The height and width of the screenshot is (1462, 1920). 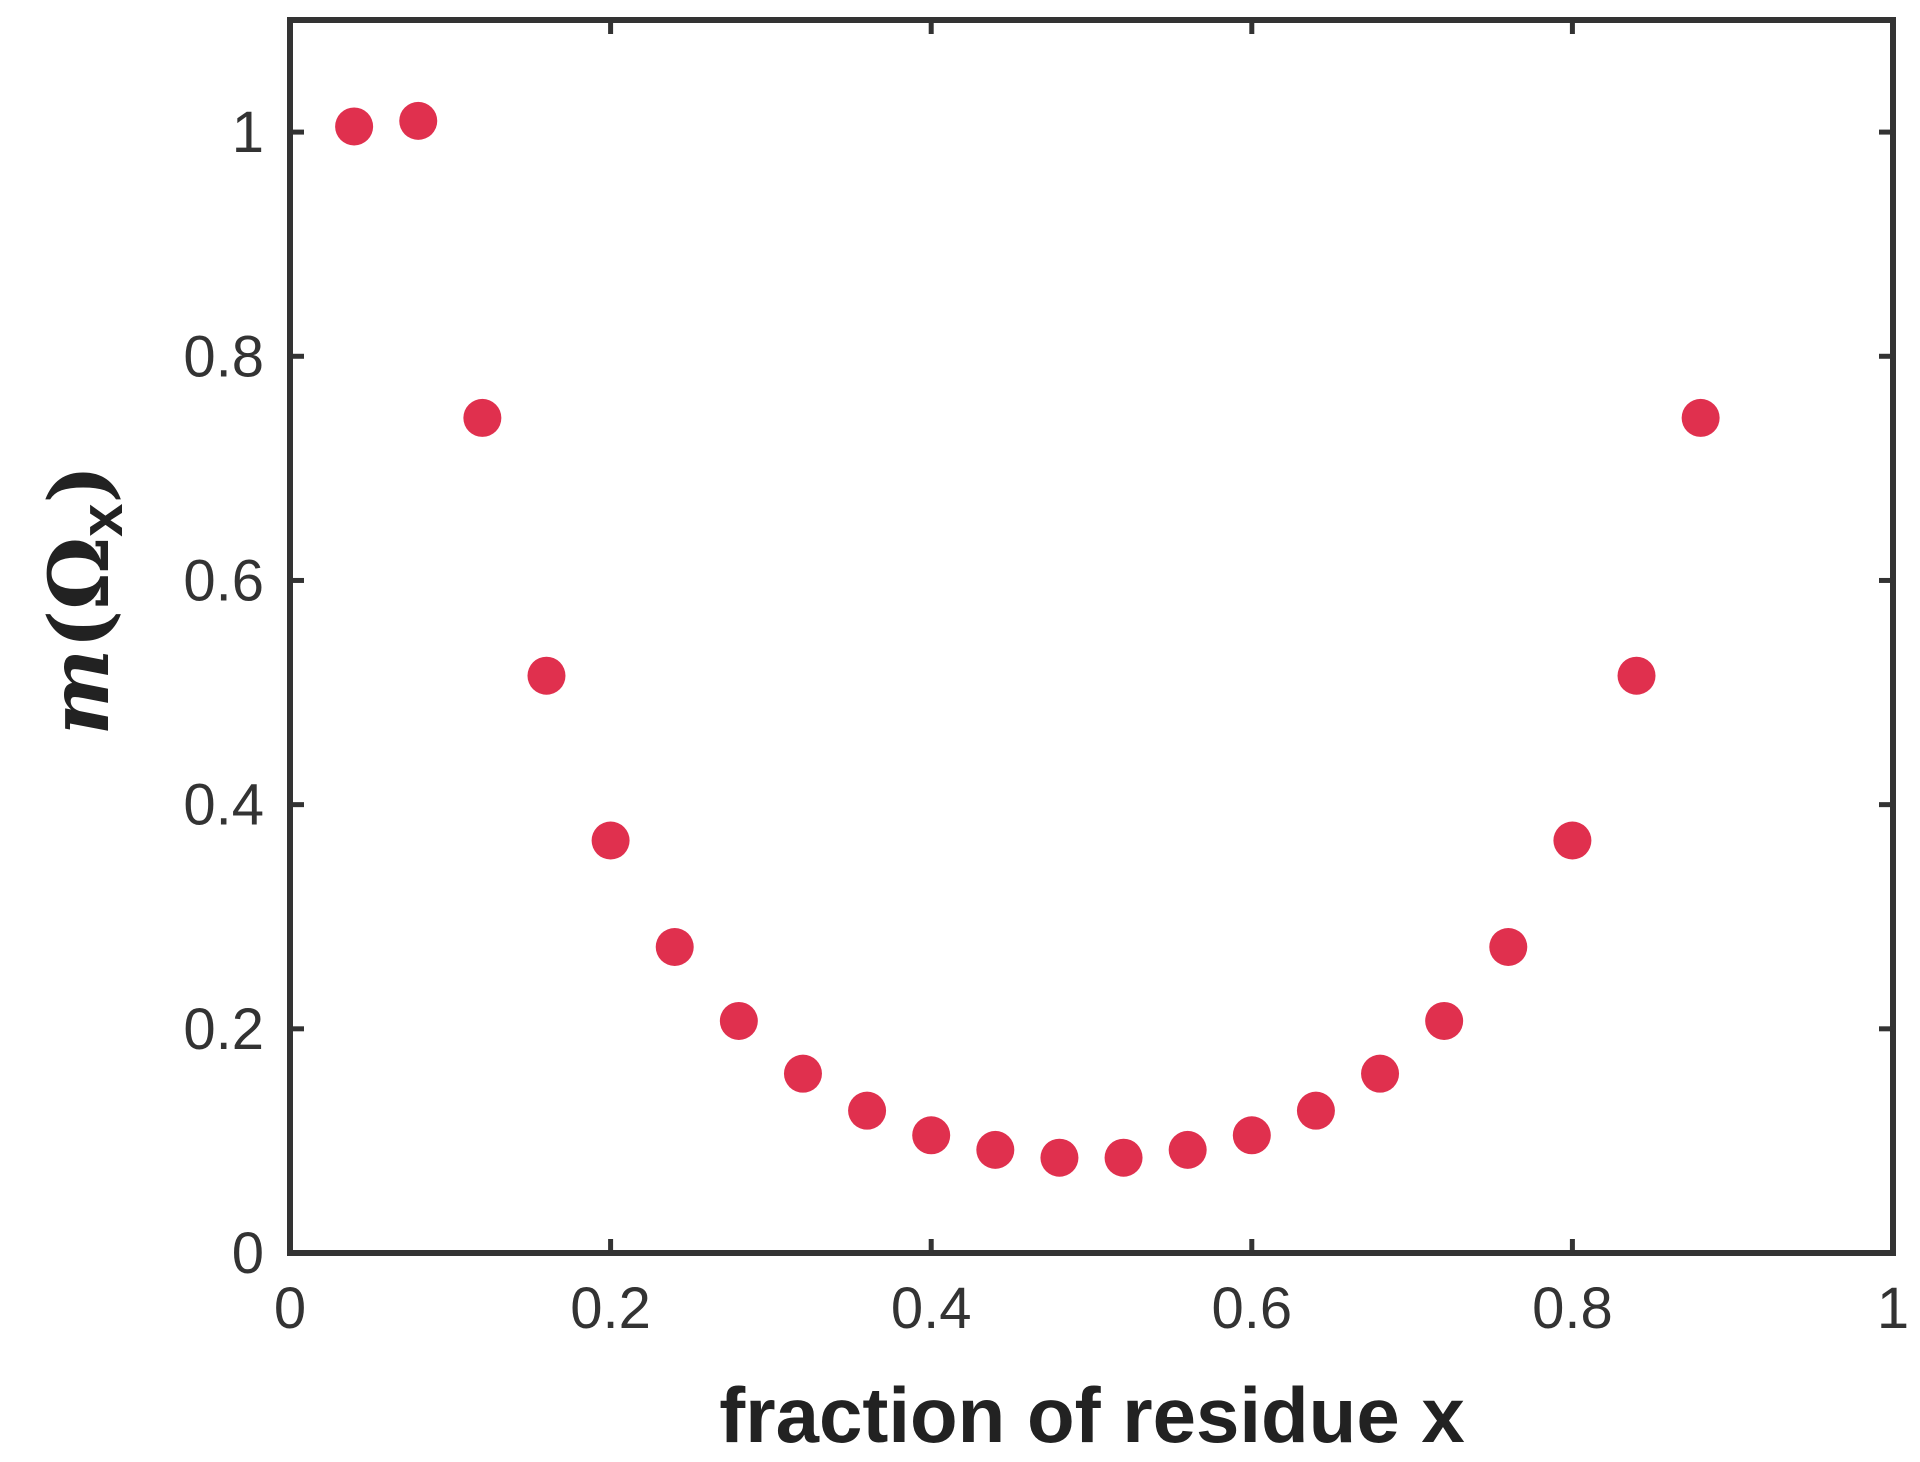 I want to click on x-tick-label: 1, so click(x=1893, y=1308).